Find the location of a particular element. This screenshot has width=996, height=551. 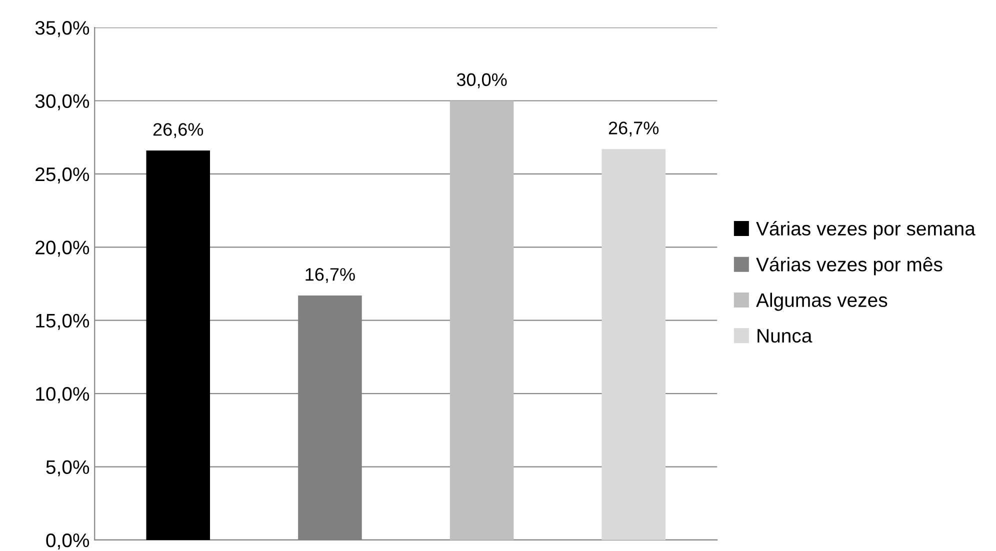

y-tick-label: 0,0% is located at coordinates (68, 541).